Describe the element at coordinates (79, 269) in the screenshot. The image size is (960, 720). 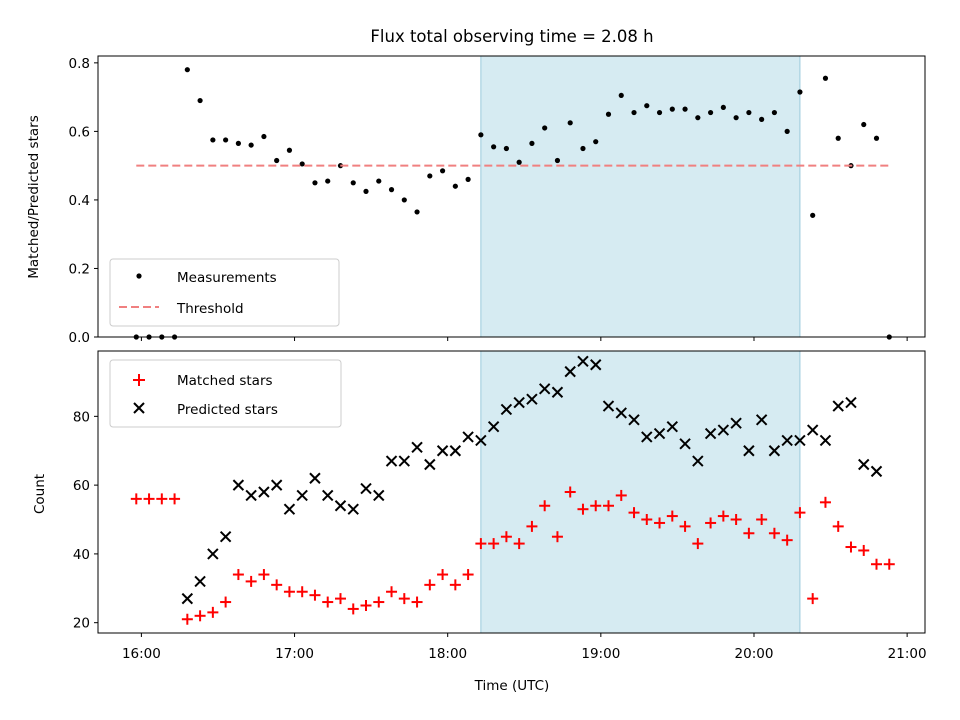
I see `y-tick-label: 0.2` at that location.